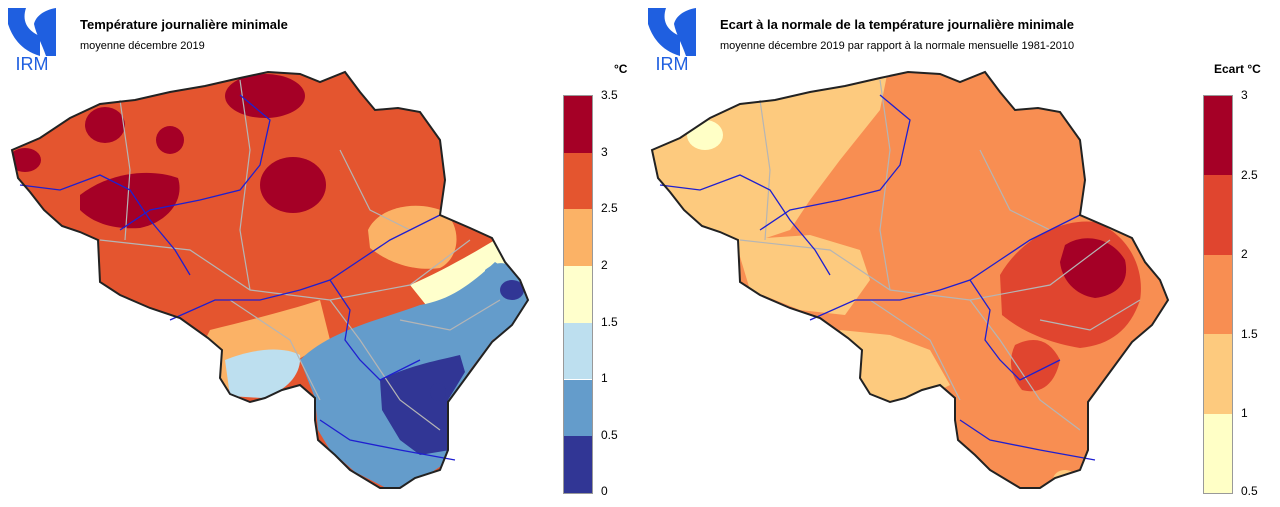 The image size is (1280, 507). I want to click on map-subtitle: moyenne décembre 2019, so click(142, 46).